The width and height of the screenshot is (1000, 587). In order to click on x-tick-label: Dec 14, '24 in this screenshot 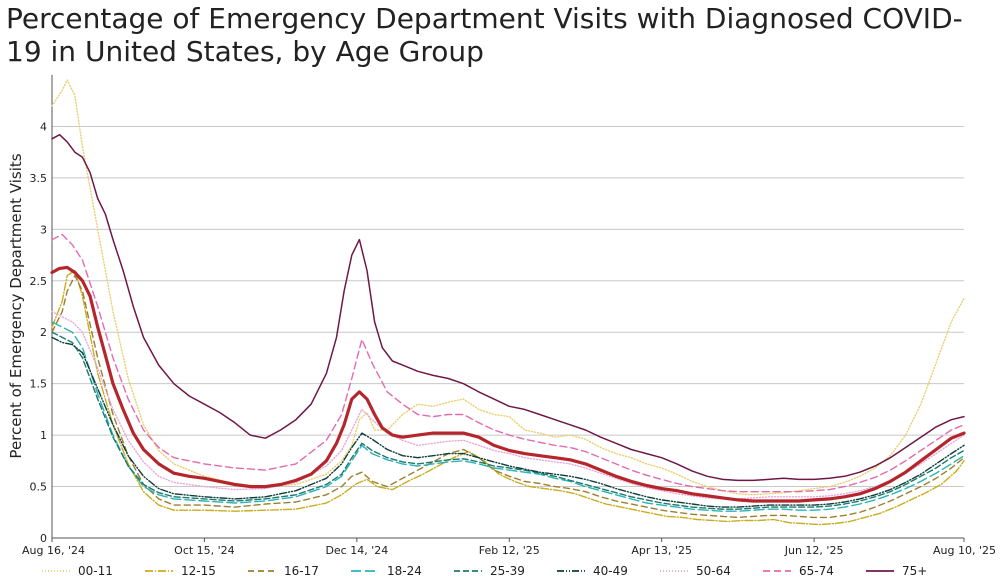, I will do `click(356, 550)`.